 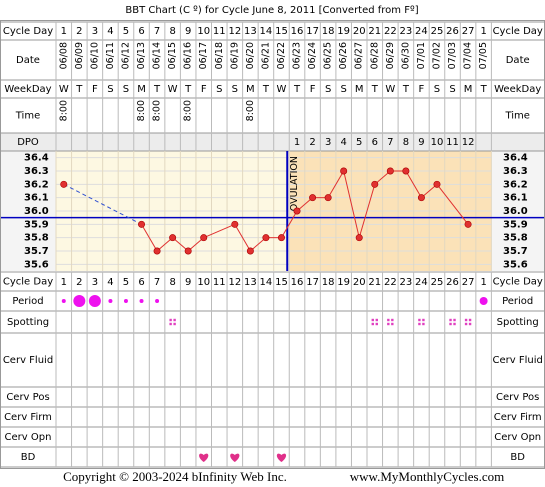 What do you see at coordinates (297, 142) in the screenshot?
I see `dpo: 1` at bounding box center [297, 142].